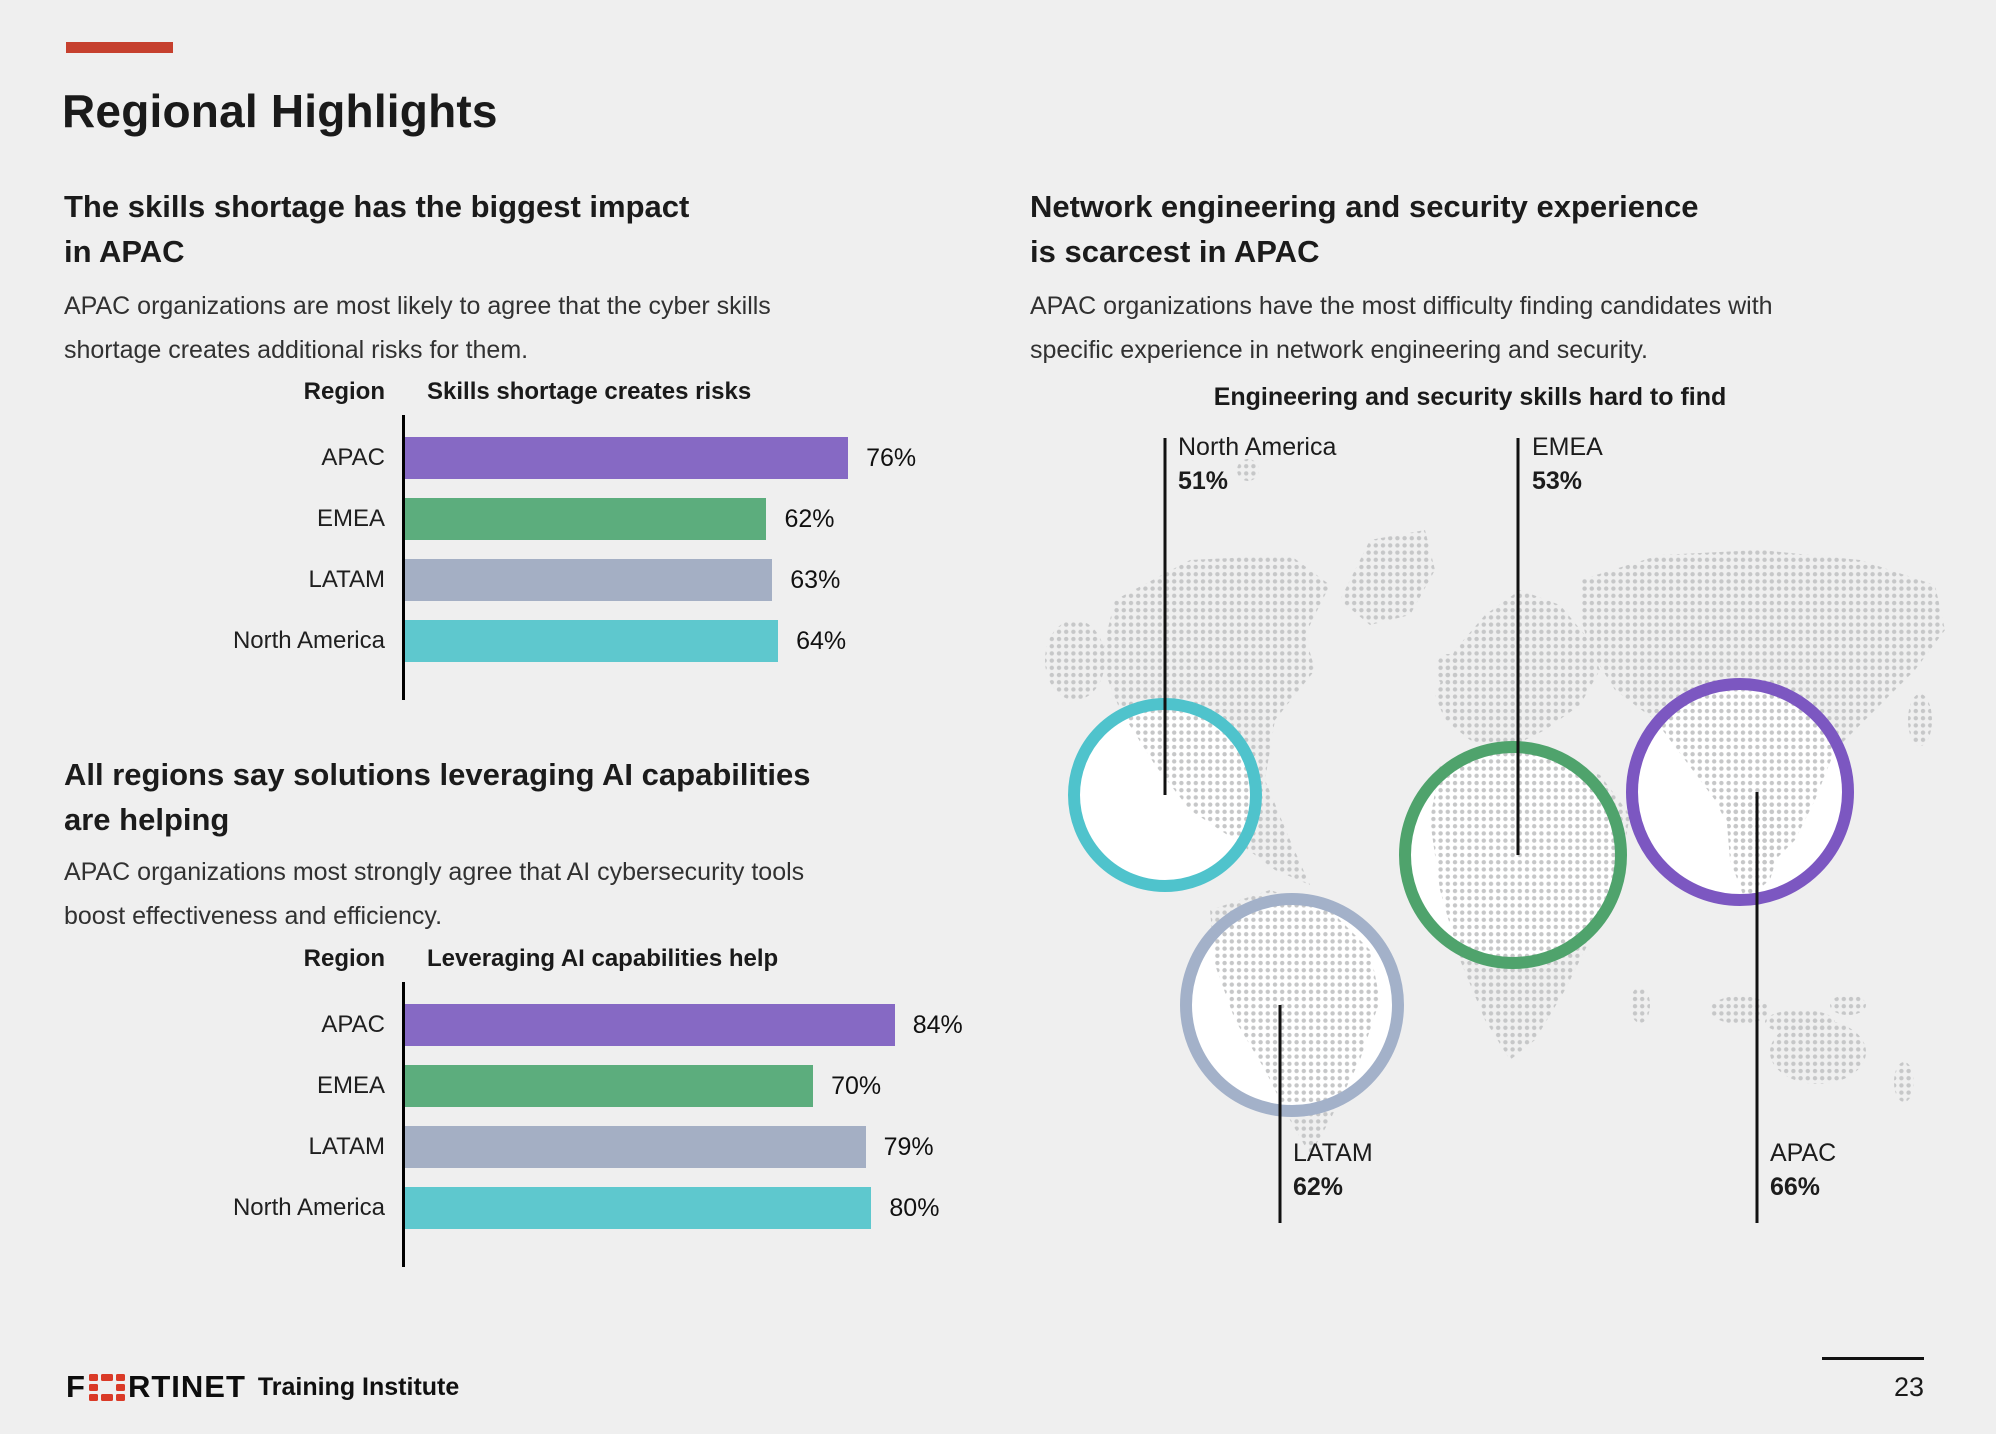 The height and width of the screenshot is (1434, 1996). I want to click on region-name: EMEA, so click(1567, 447).